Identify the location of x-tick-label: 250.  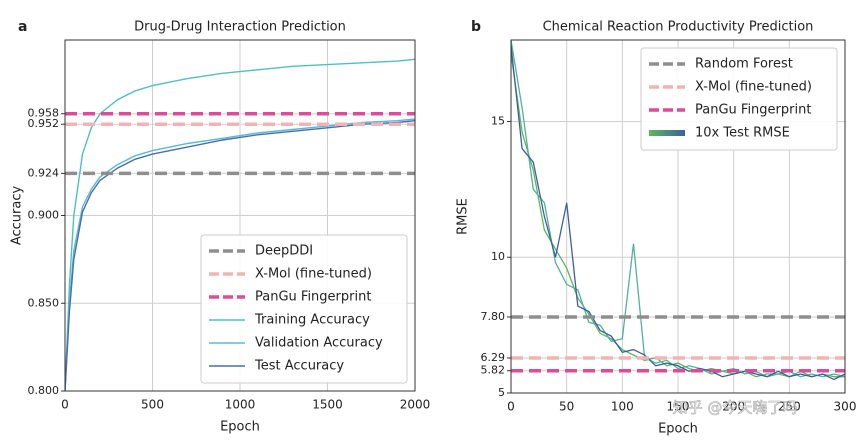
(789, 407).